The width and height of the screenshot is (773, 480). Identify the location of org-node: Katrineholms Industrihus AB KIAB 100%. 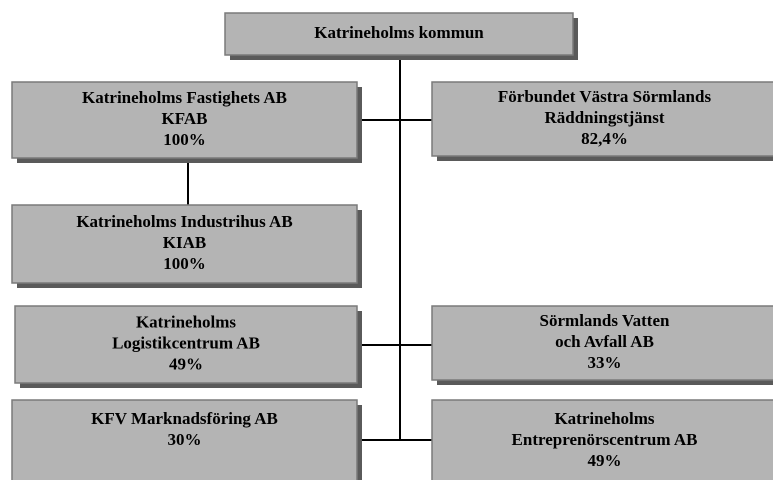
(186, 246).